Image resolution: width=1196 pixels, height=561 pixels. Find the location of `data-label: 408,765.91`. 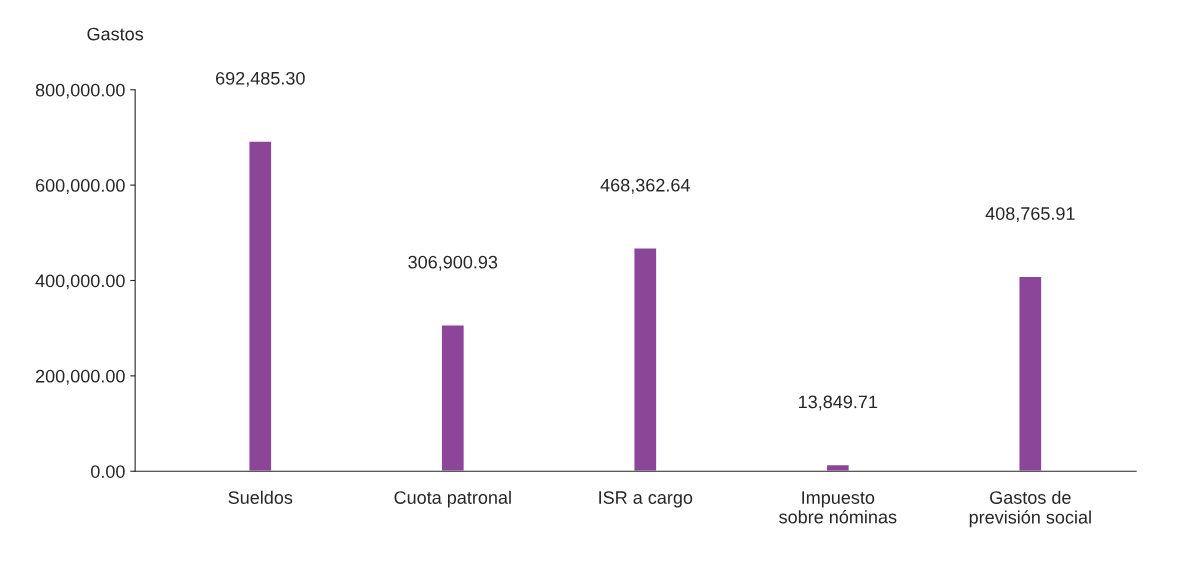

data-label: 408,765.91 is located at coordinates (1030, 215).